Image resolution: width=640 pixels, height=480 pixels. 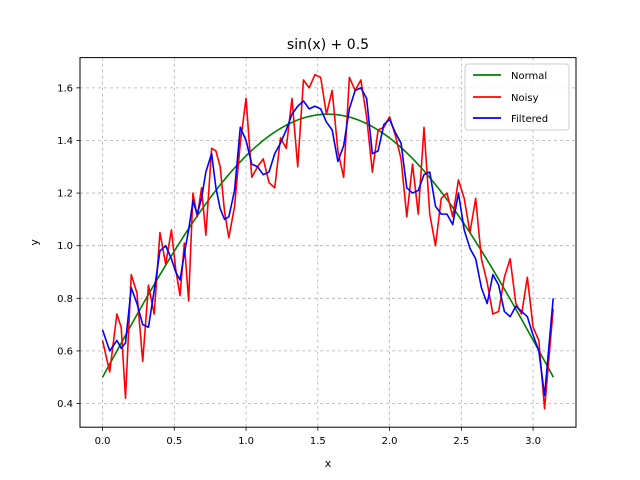 What do you see at coordinates (533, 441) in the screenshot?
I see `x-tick-label: 3.0` at bounding box center [533, 441].